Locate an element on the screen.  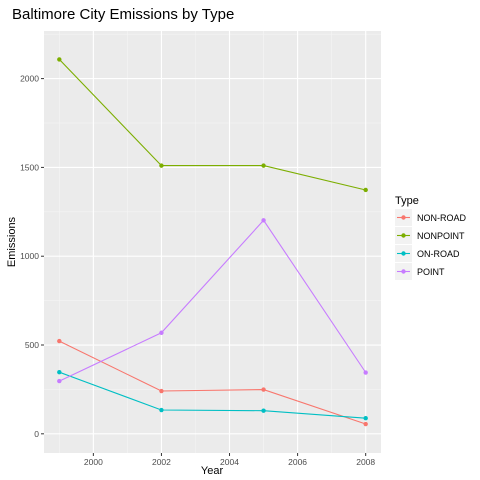
chart-title: Baltimore City Emissions by Type is located at coordinates (123, 14).